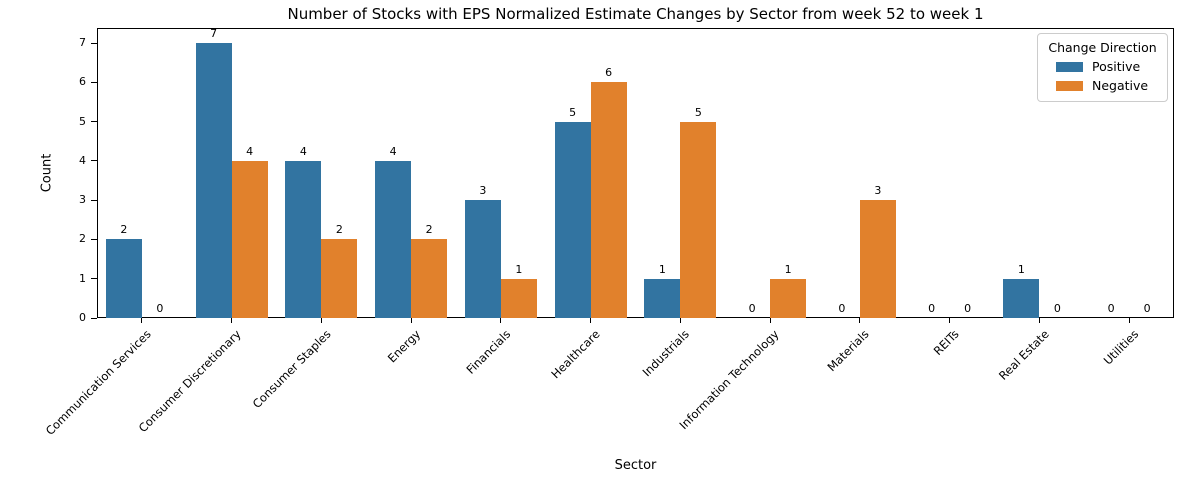 Image resolution: width=1182 pixels, height=486 pixels. I want to click on x-tick-label: Financials, so click(488, 352).